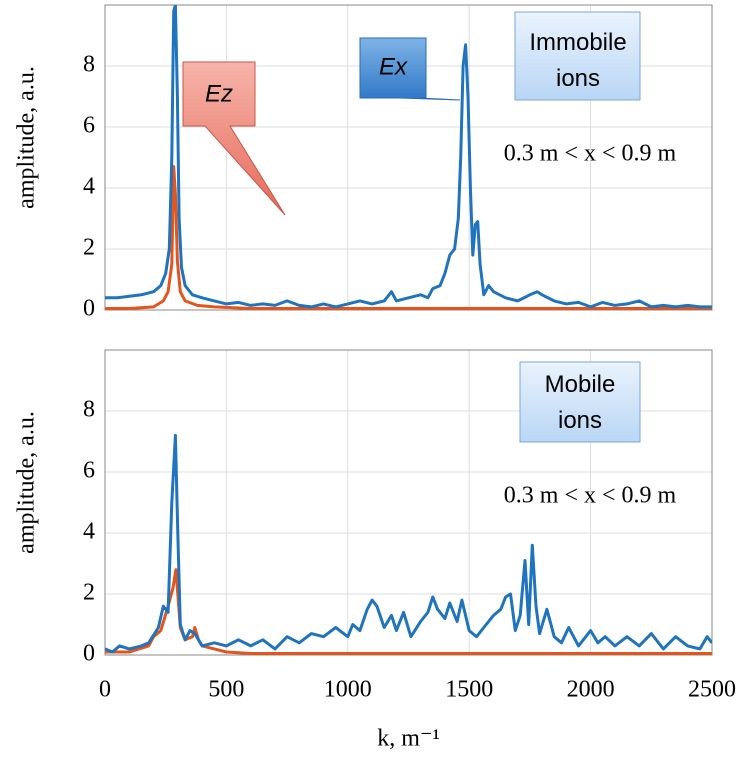 This screenshot has width=748, height=759. What do you see at coordinates (591, 690) in the screenshot?
I see `x-tick-label: 2000` at bounding box center [591, 690].